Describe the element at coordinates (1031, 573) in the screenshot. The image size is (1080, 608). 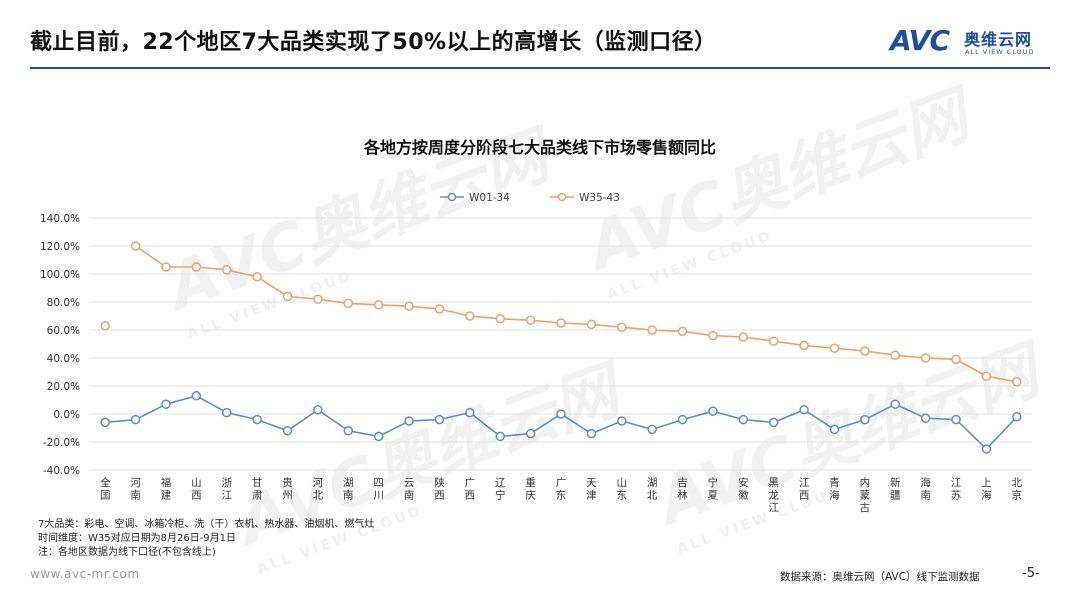
I see `page-number: -5-` at that location.